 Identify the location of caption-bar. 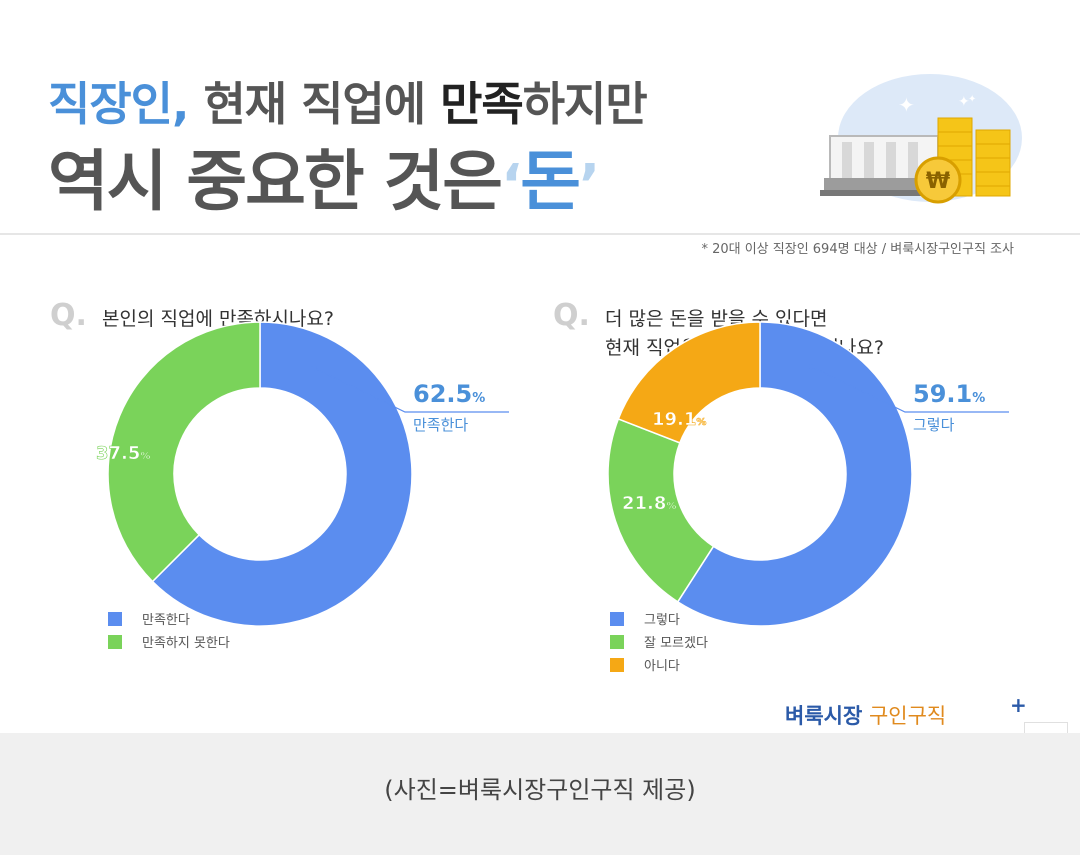
(540, 794).